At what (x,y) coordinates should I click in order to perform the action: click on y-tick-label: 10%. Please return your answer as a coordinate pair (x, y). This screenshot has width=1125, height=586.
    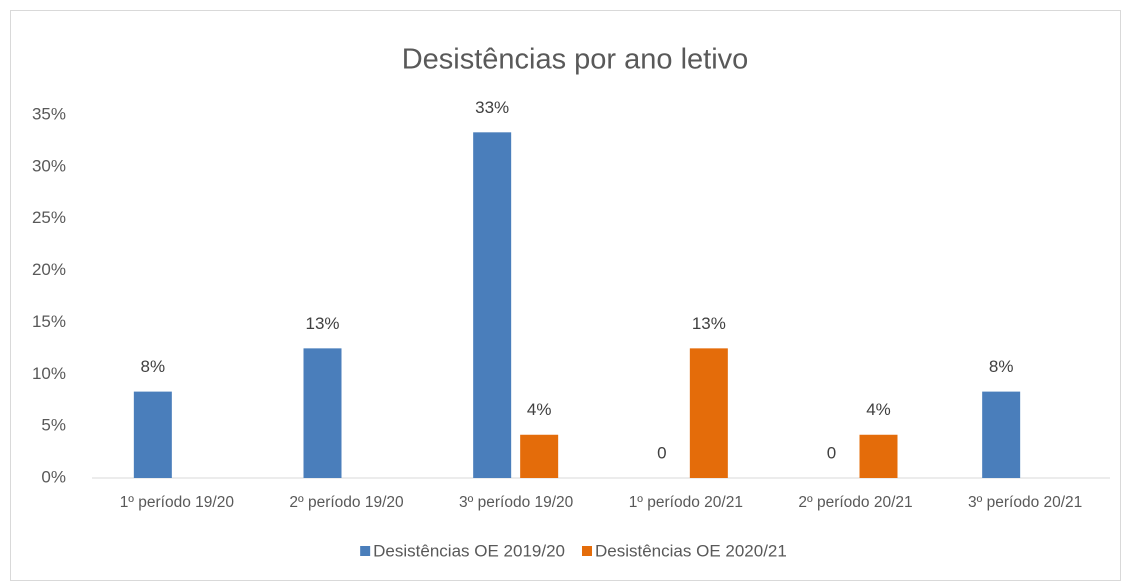
    Looking at the image, I should click on (49, 373).